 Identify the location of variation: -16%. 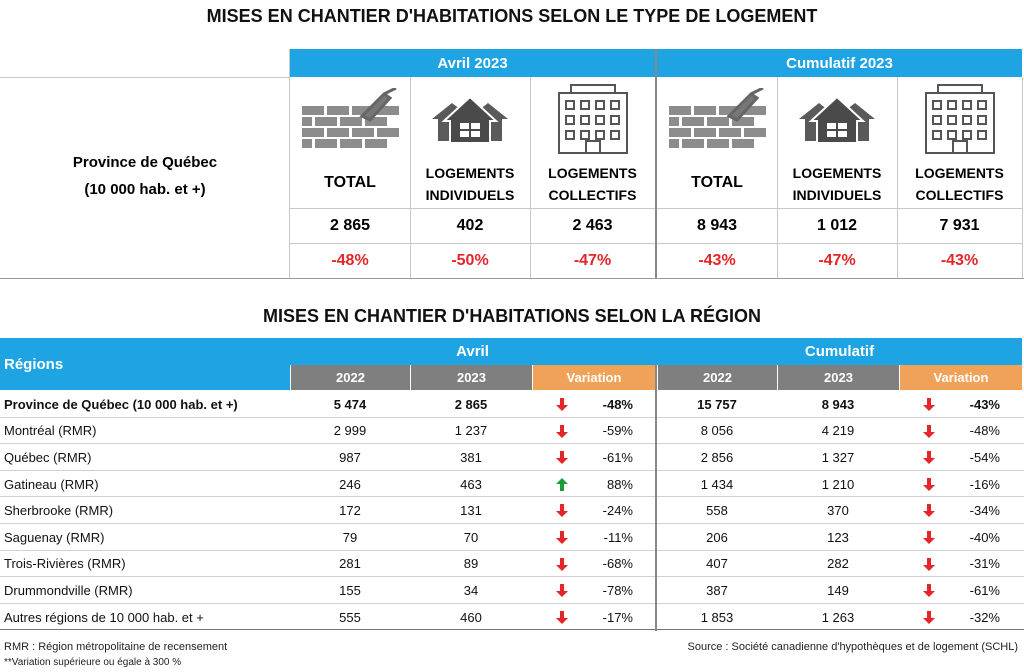
(984, 484).